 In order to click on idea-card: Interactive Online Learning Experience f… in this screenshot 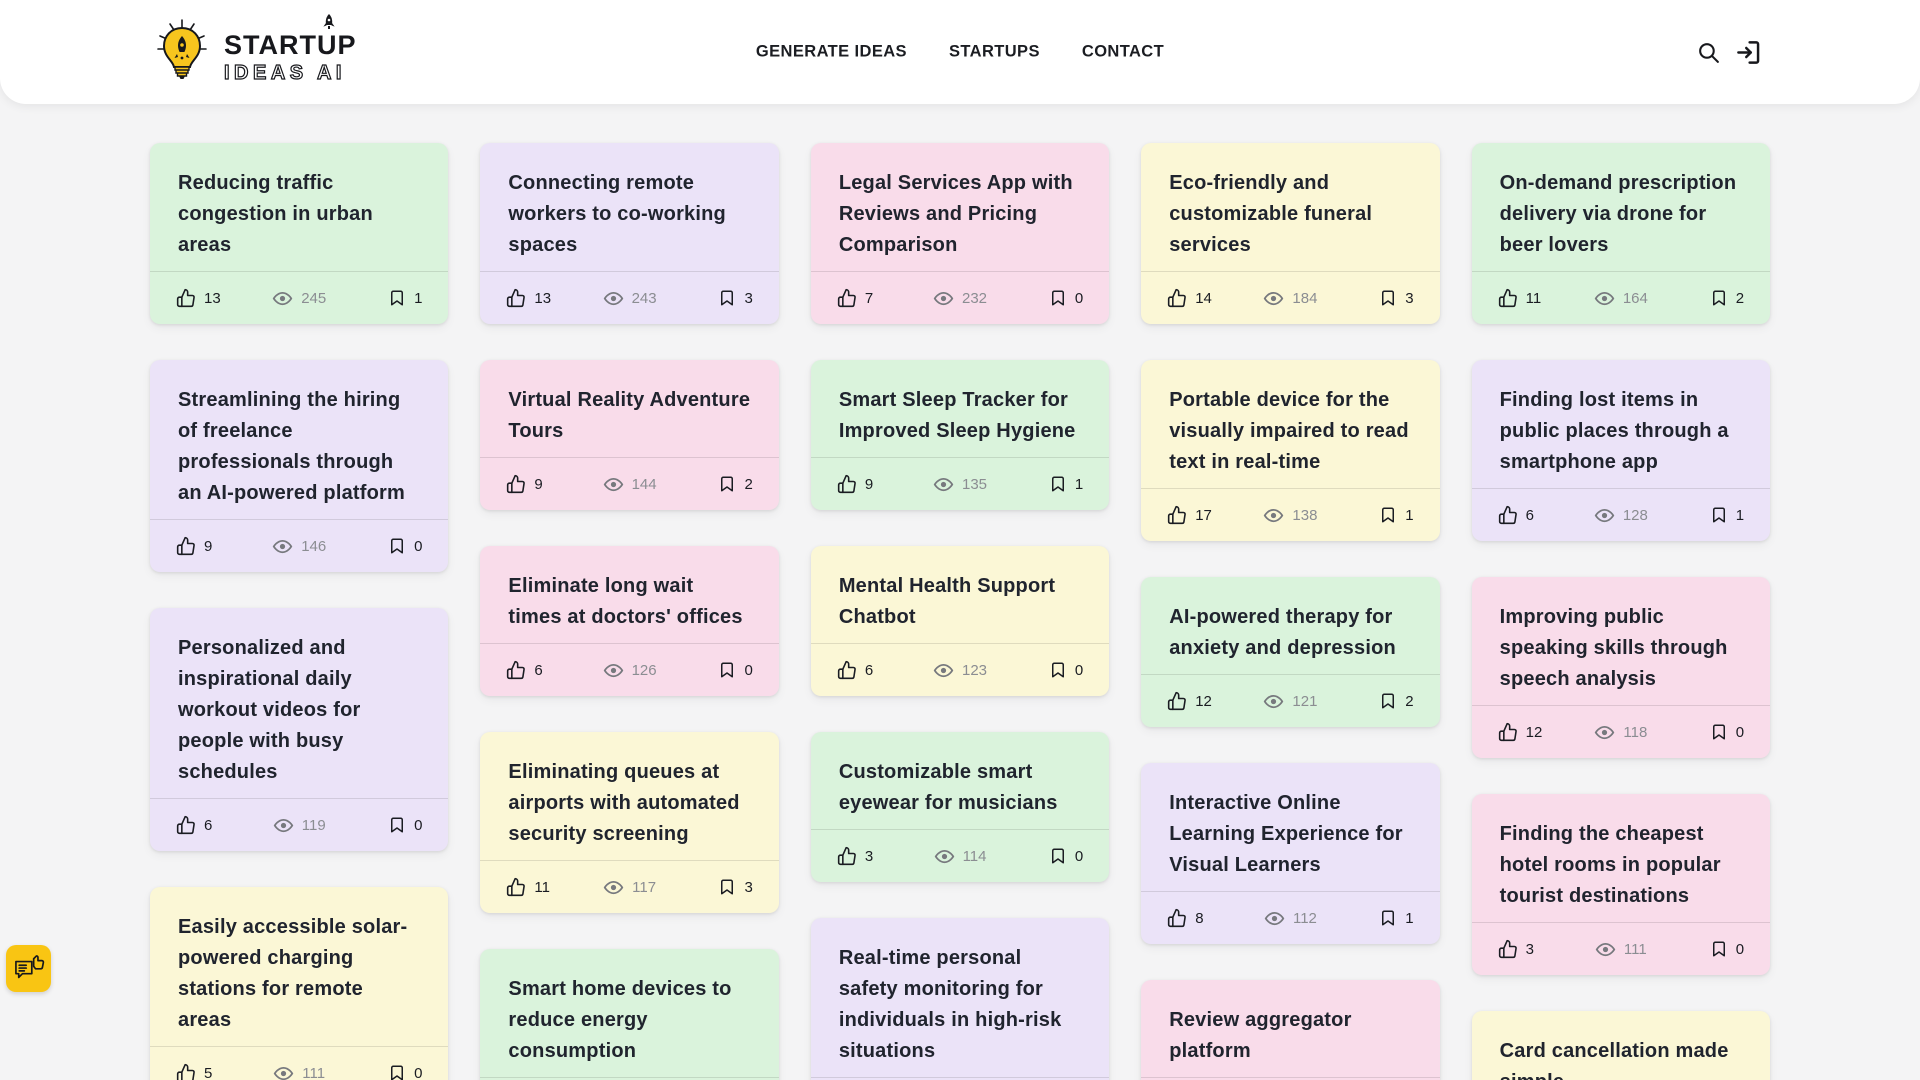, I will do `click(1290, 853)`.